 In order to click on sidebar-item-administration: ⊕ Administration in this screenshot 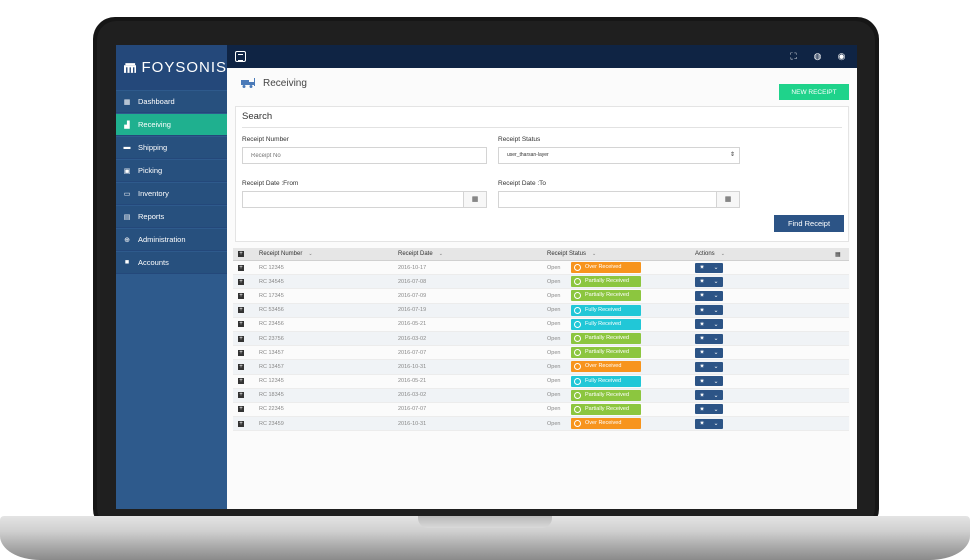, I will do `click(171, 240)`.